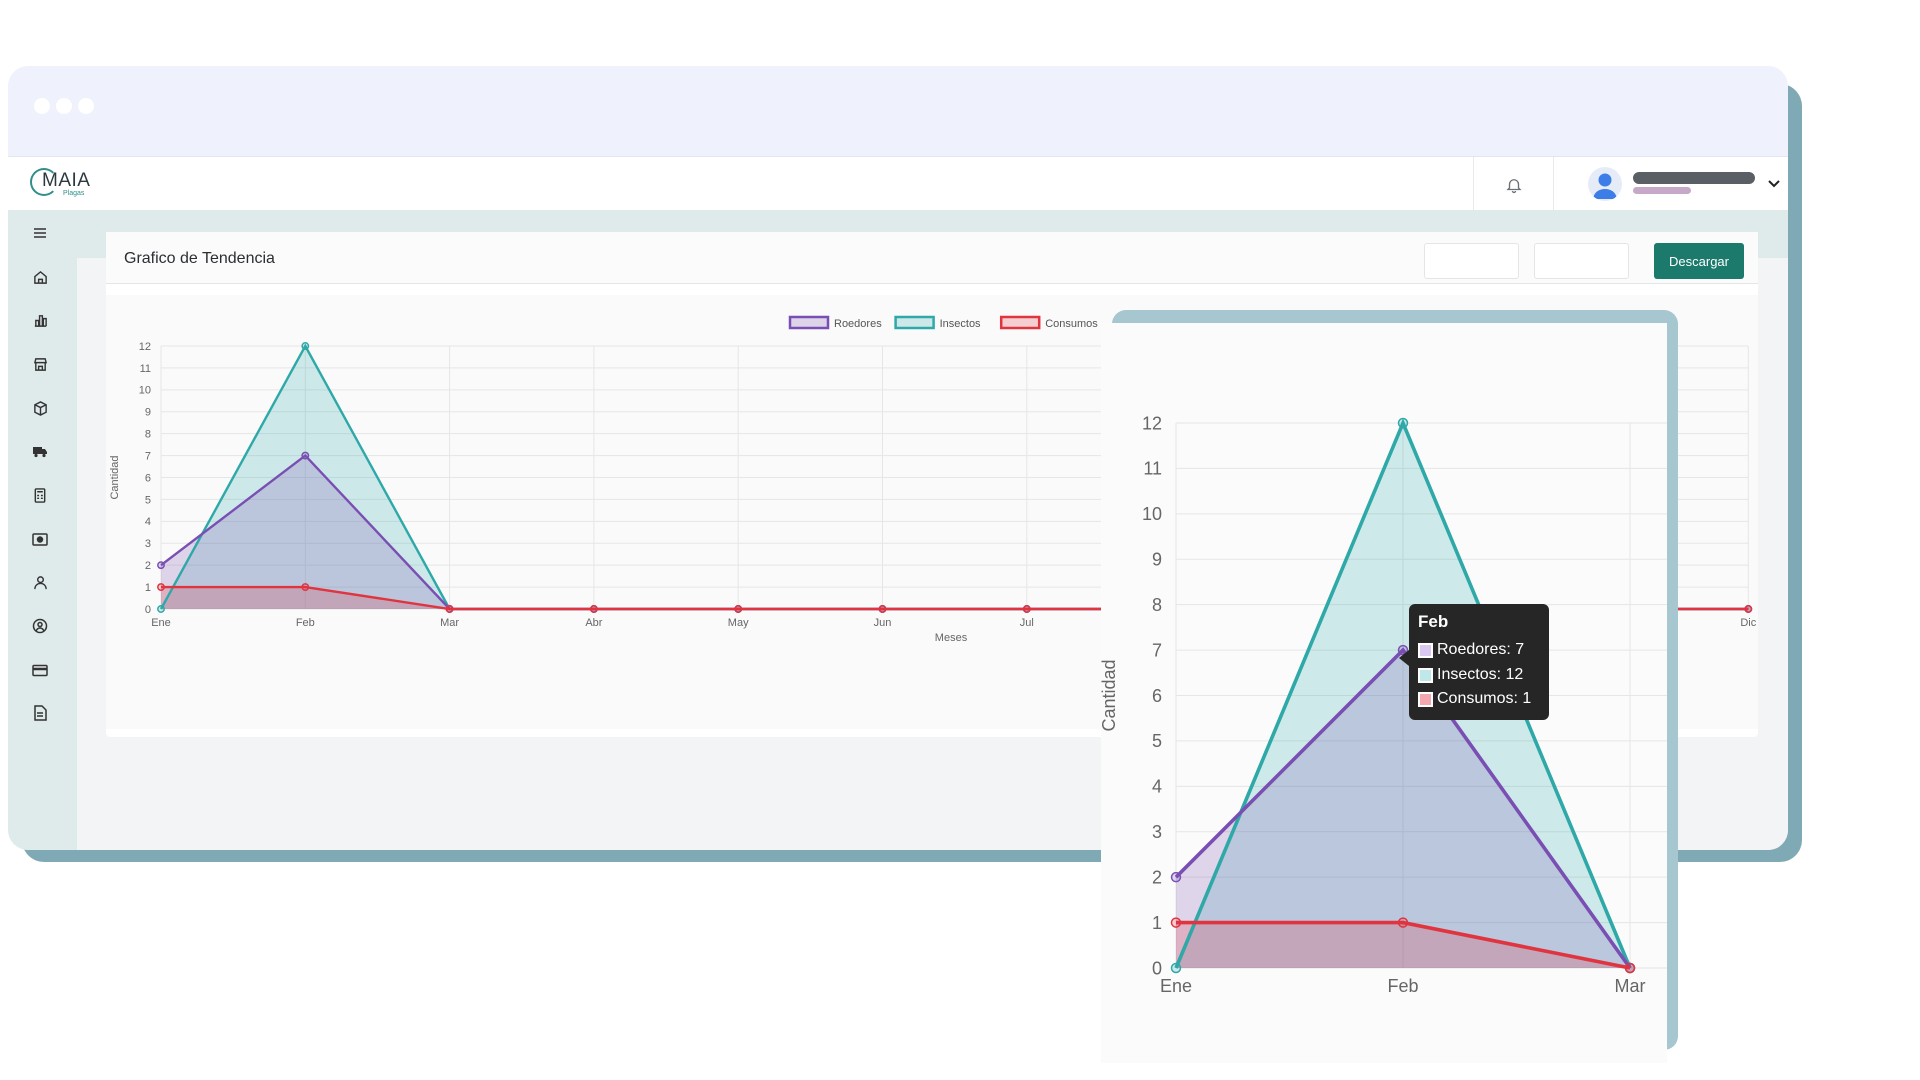  I want to click on tooltip-row-label: Insectos: 12, so click(1480, 674).